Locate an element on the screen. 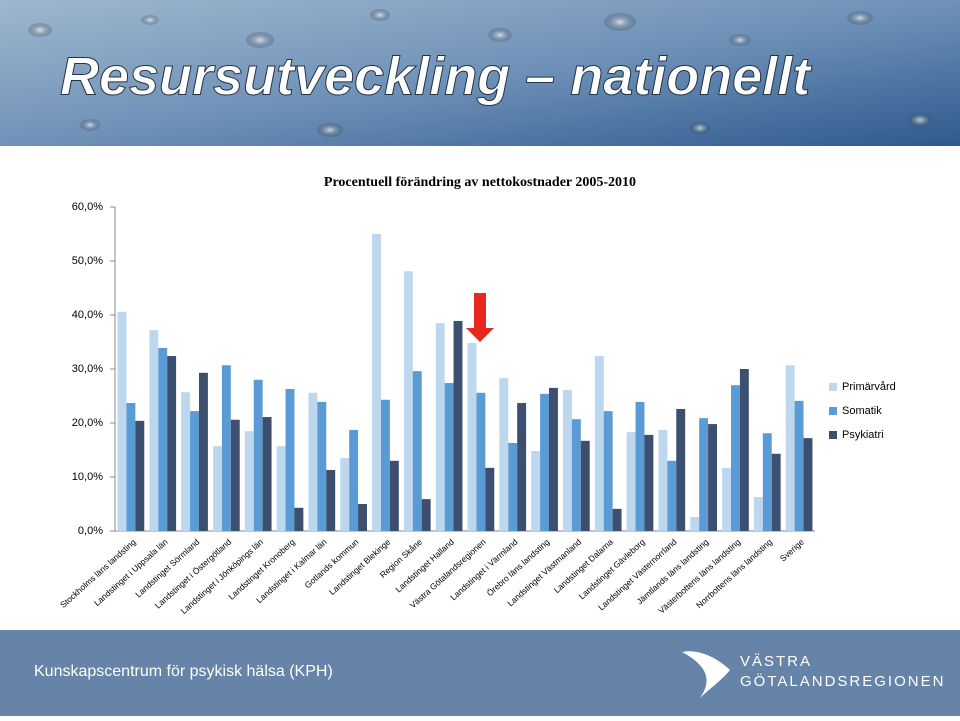  y-tick-label: 50,0% is located at coordinates (87, 261).